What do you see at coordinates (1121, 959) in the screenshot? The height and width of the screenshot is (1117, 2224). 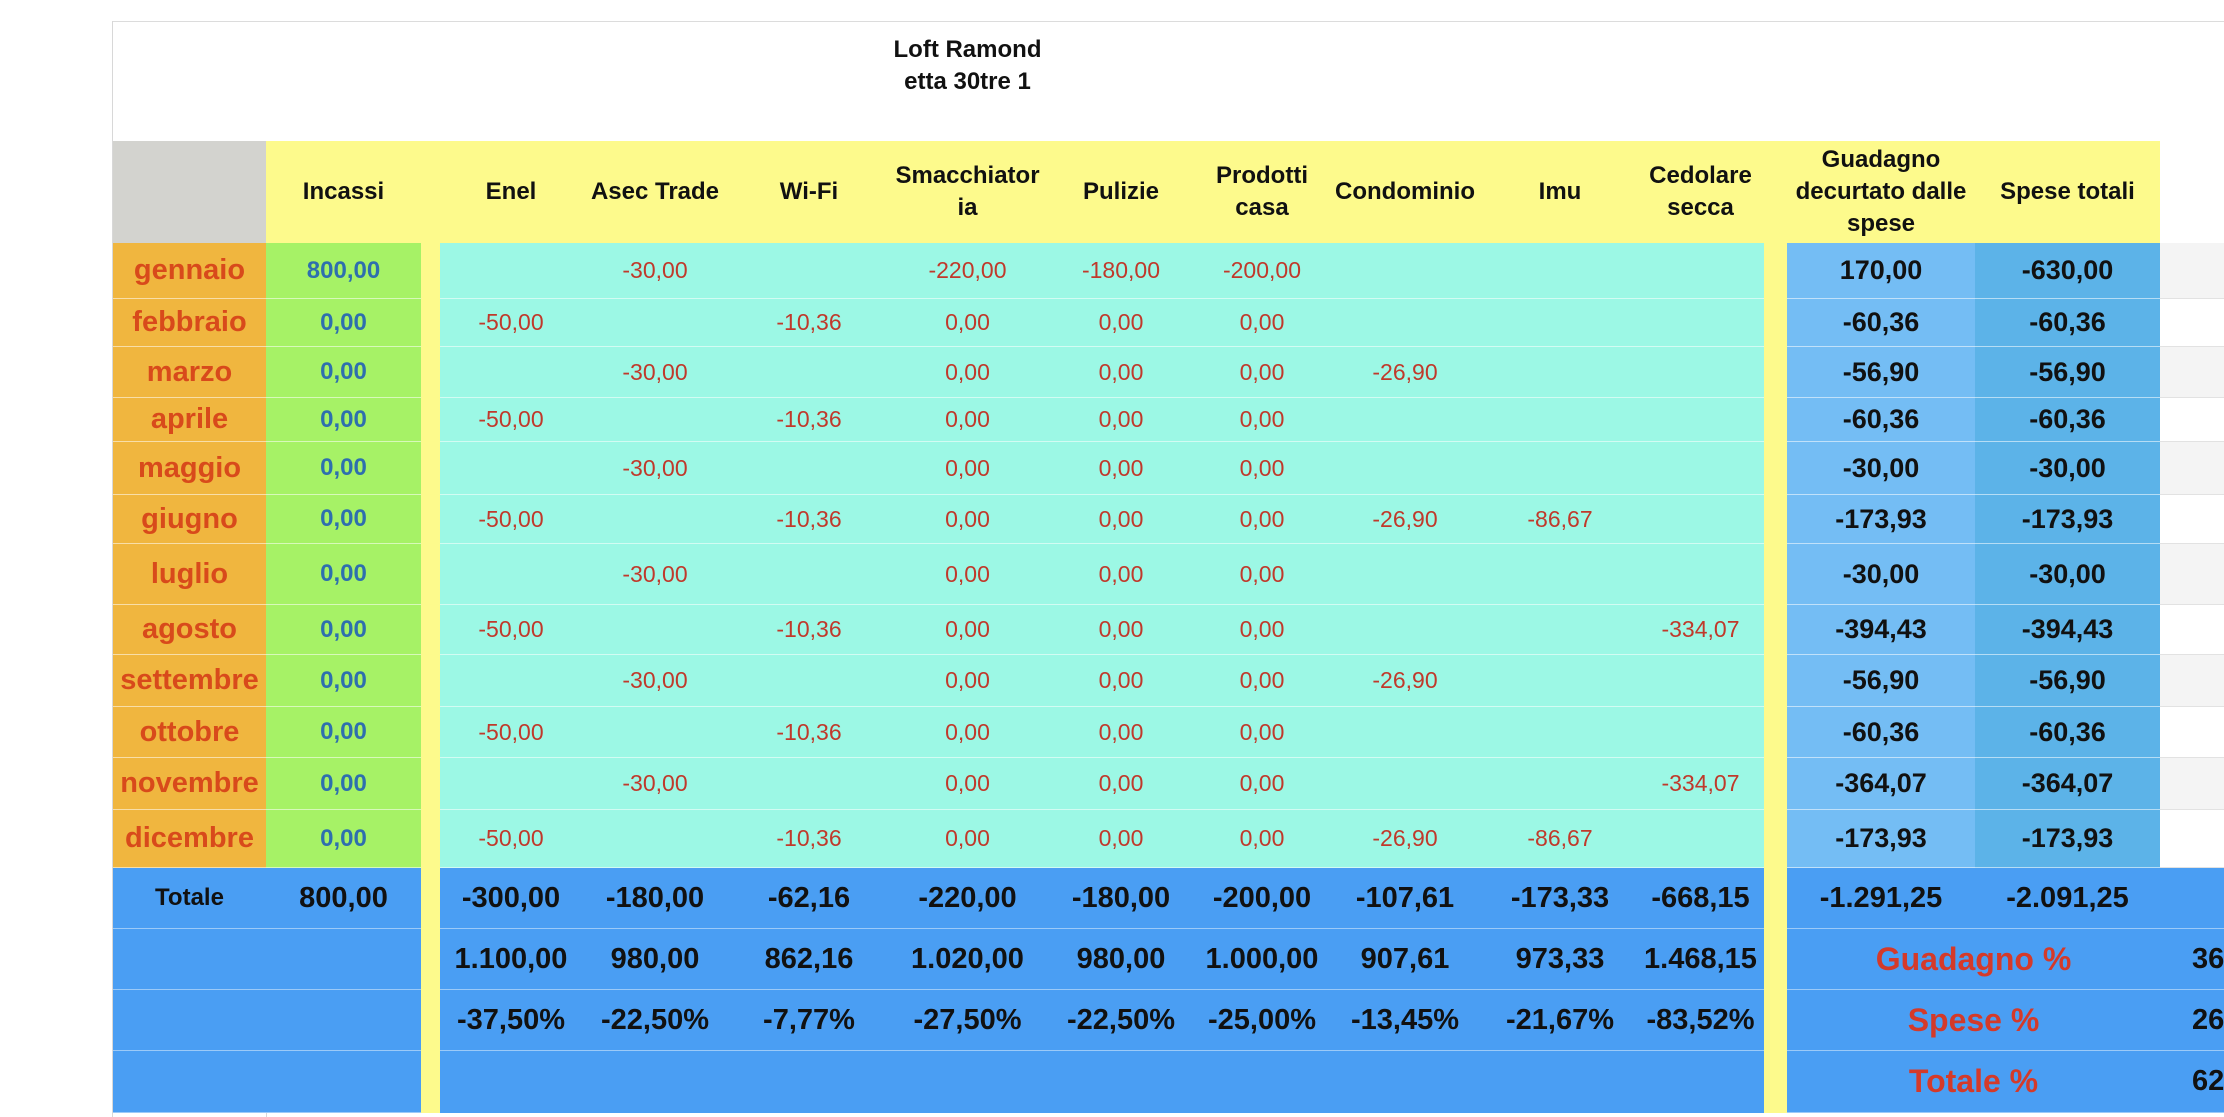 I see `difference-pulizie: 980,00` at bounding box center [1121, 959].